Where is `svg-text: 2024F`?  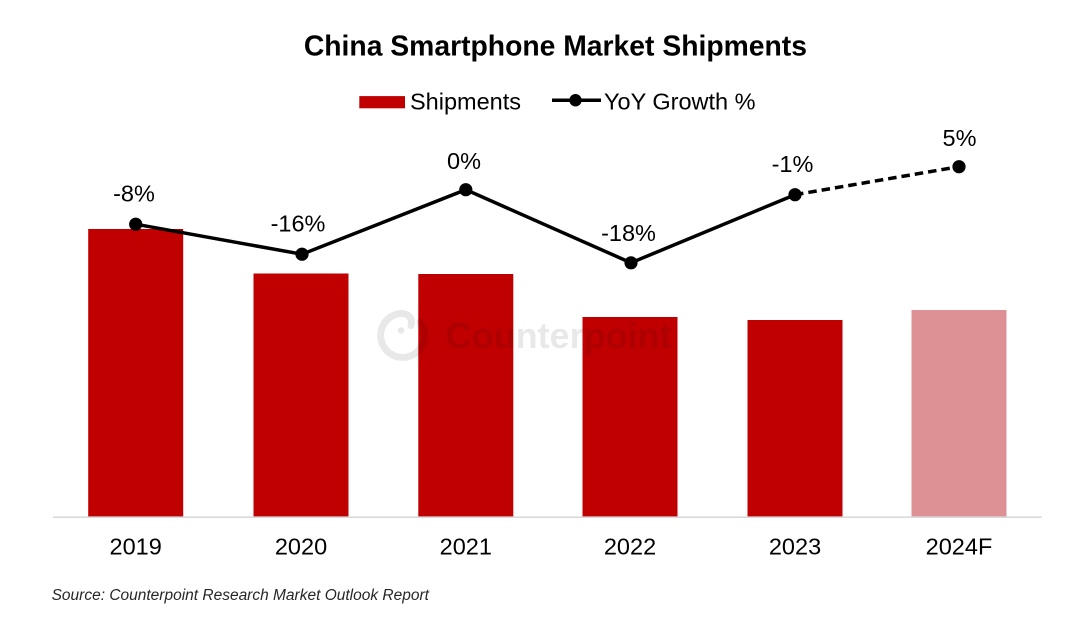 svg-text: 2024F is located at coordinates (959, 547).